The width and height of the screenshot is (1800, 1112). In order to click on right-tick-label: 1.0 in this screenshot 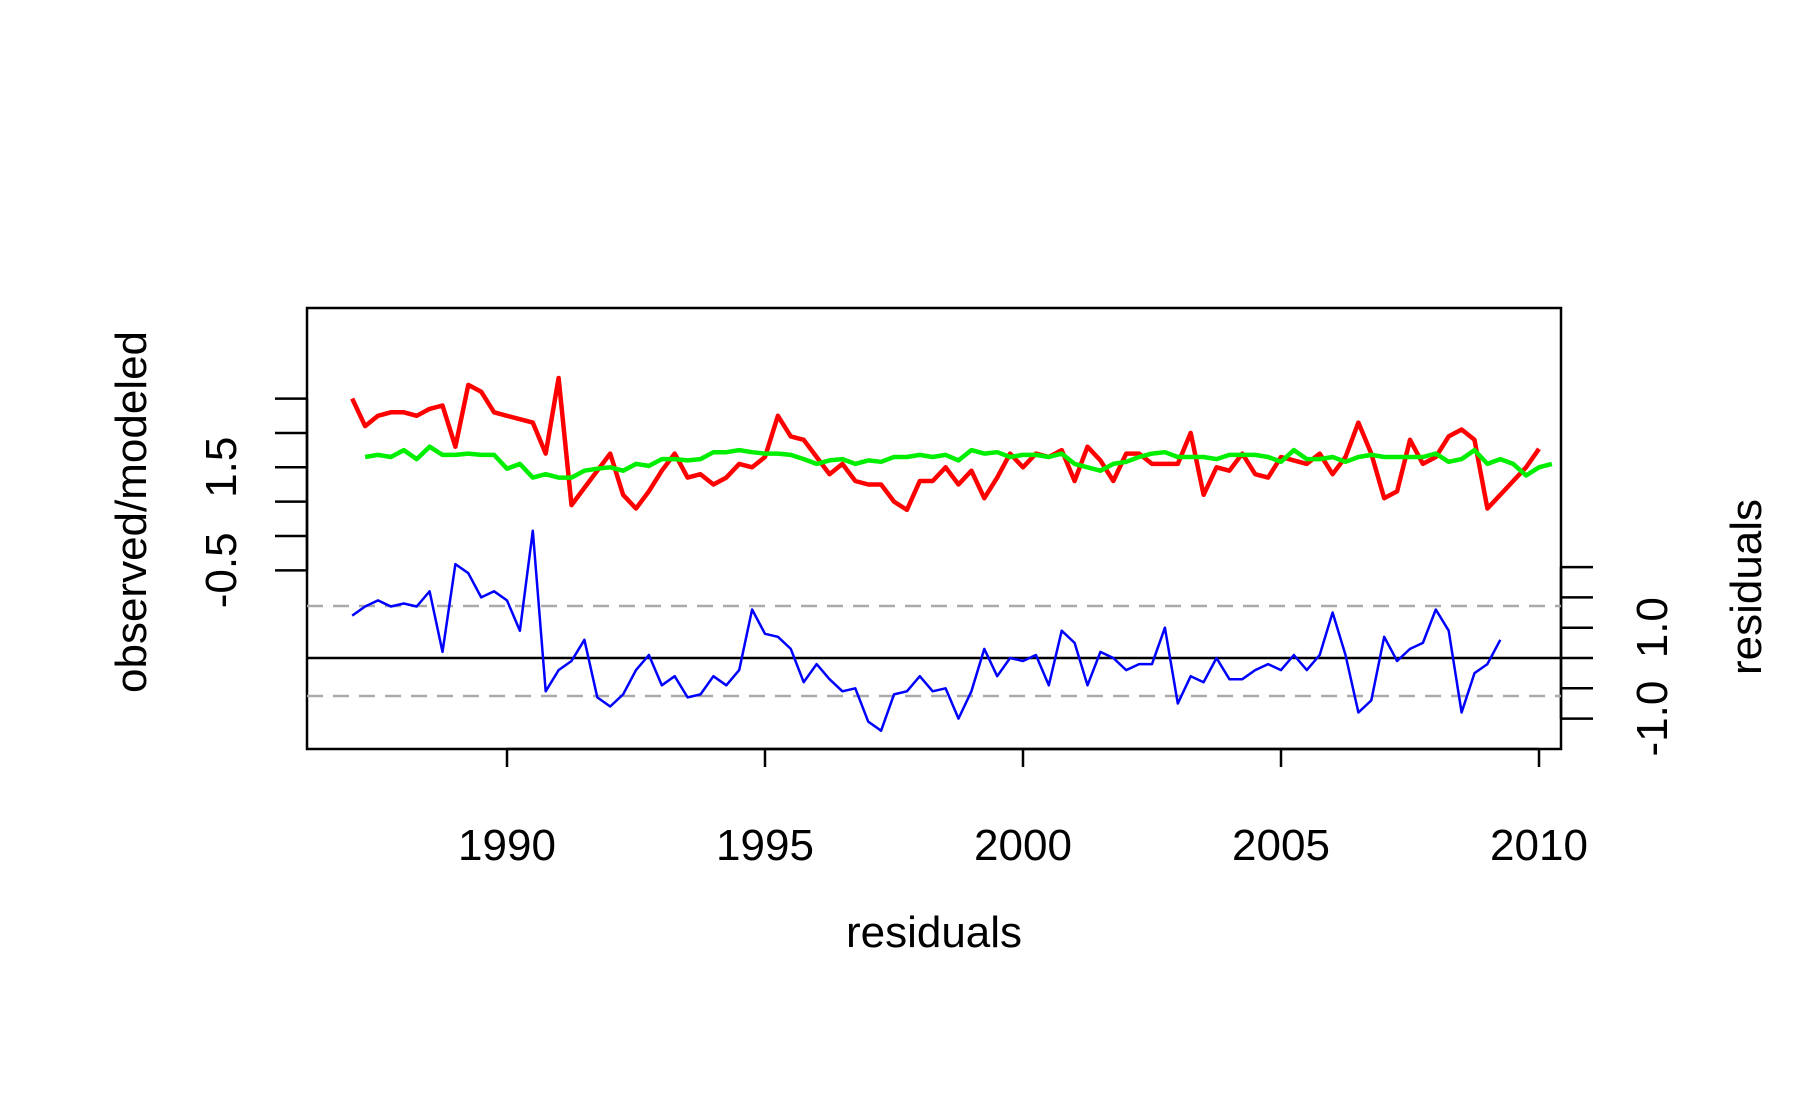, I will do `click(1652, 627)`.